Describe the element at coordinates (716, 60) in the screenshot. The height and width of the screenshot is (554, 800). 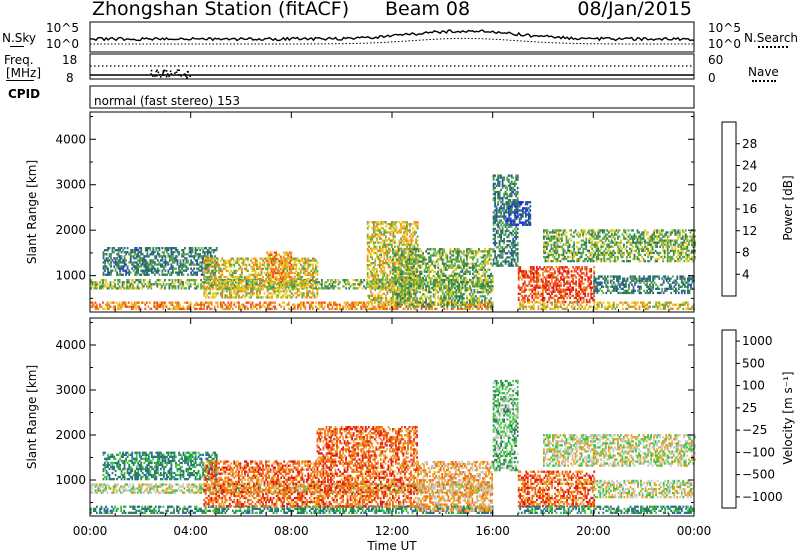
I see `nave-tick-top: 60` at that location.